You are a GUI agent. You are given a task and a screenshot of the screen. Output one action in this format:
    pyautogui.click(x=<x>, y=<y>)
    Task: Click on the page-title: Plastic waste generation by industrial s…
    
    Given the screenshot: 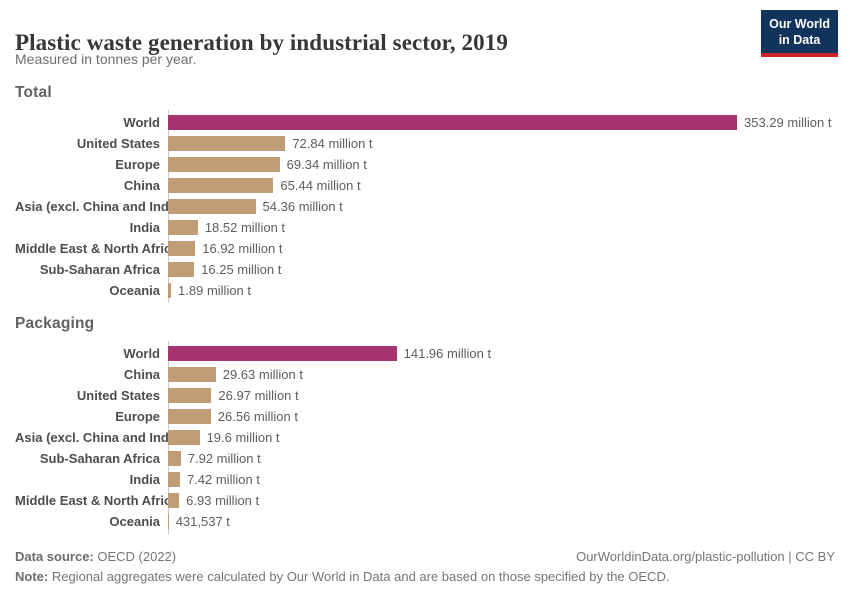 What is the action you would take?
    pyautogui.click(x=261, y=43)
    